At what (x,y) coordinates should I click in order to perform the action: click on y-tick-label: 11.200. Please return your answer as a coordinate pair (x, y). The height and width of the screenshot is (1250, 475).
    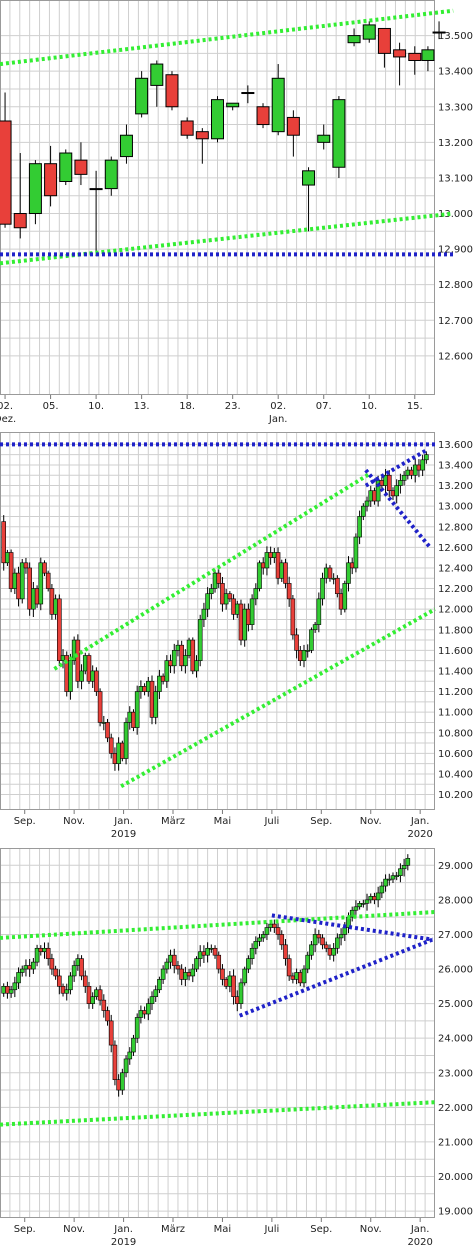
    Looking at the image, I should click on (455, 692).